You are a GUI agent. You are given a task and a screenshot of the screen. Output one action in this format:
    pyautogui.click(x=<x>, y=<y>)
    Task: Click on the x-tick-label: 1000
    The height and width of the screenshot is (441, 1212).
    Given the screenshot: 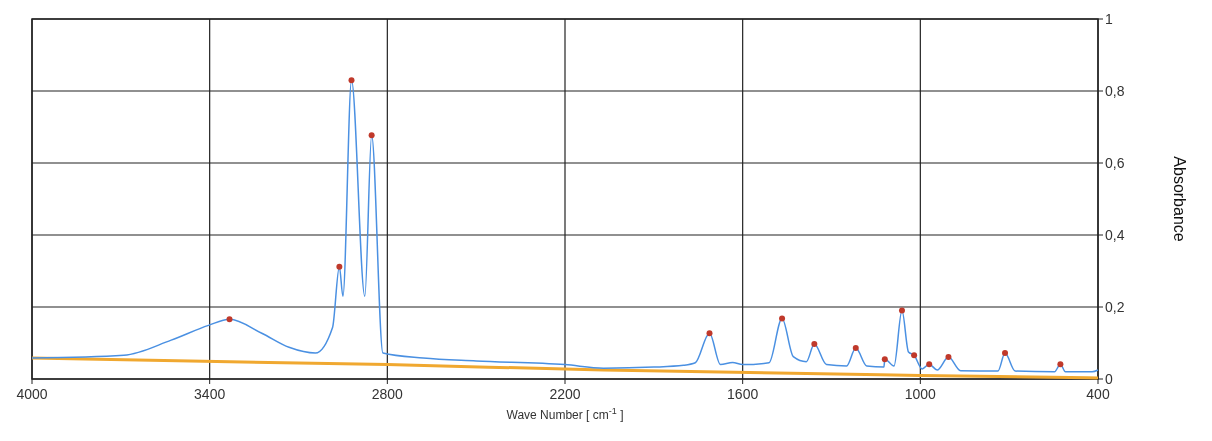 What is the action you would take?
    pyautogui.click(x=920, y=394)
    